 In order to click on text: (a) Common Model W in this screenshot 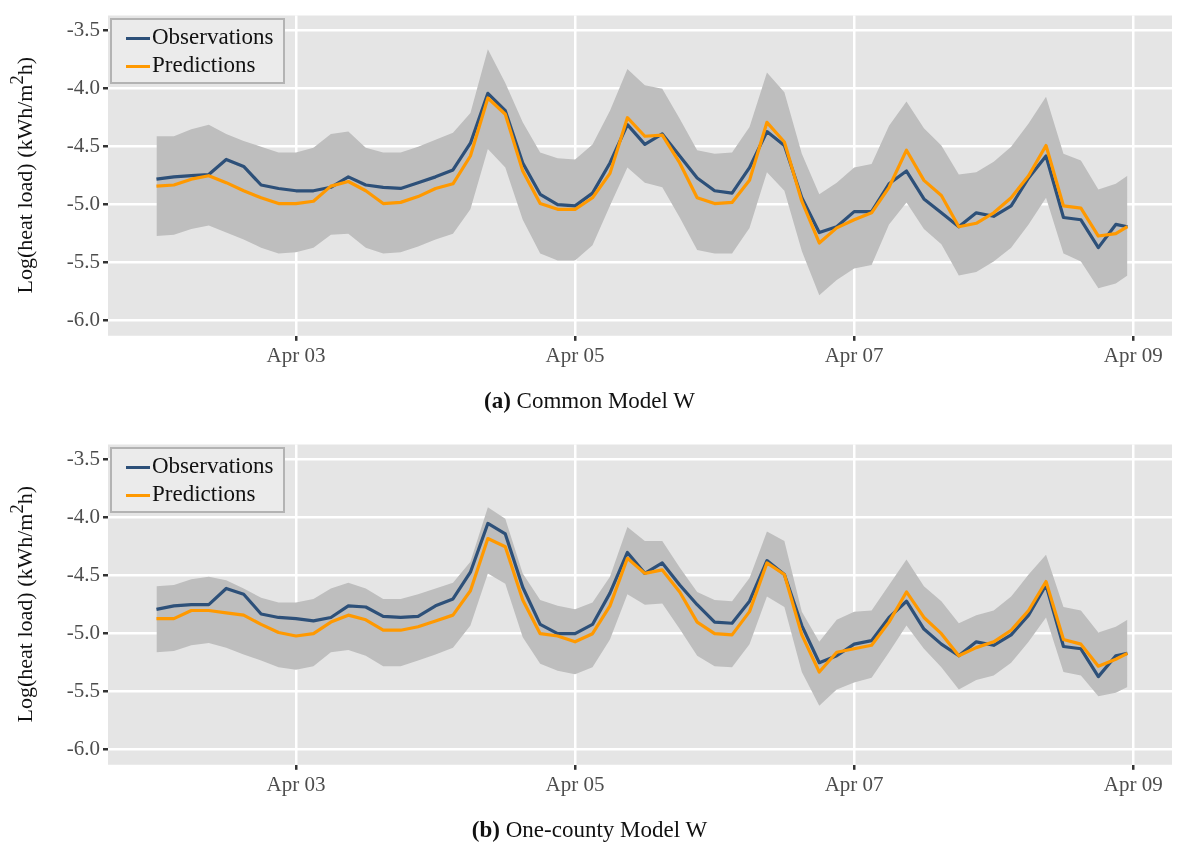, I will do `click(589, 400)`.